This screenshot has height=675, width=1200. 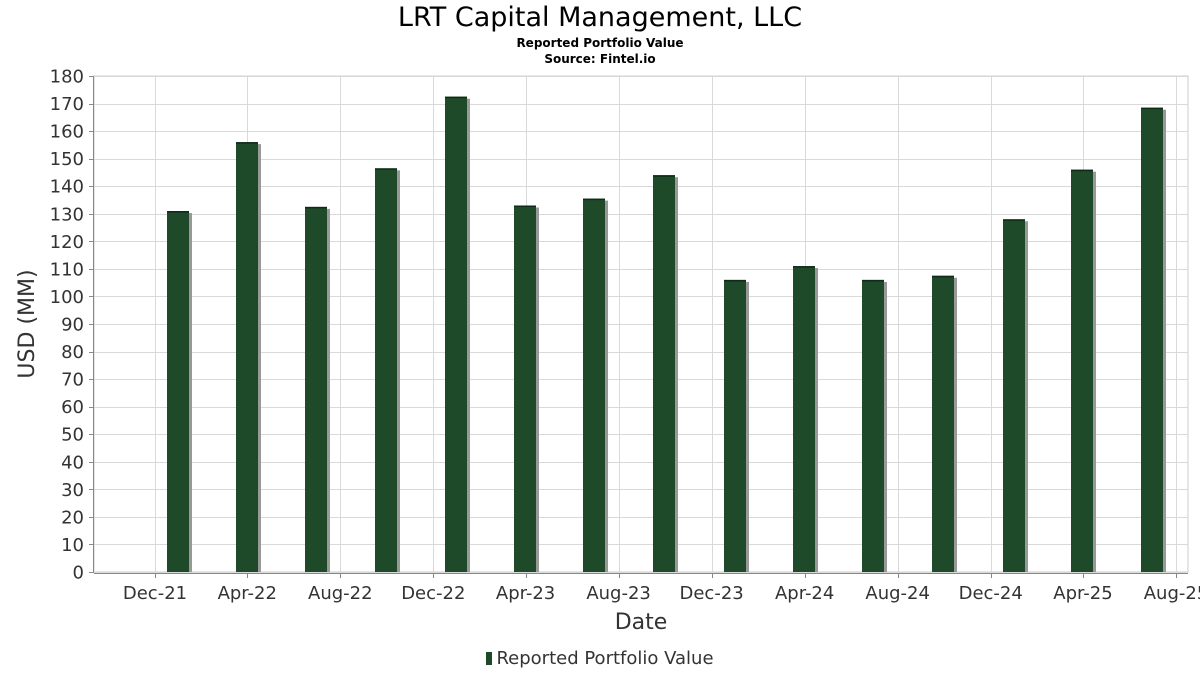 What do you see at coordinates (897, 593) in the screenshot?
I see `x-tick-label: Aug-24` at bounding box center [897, 593].